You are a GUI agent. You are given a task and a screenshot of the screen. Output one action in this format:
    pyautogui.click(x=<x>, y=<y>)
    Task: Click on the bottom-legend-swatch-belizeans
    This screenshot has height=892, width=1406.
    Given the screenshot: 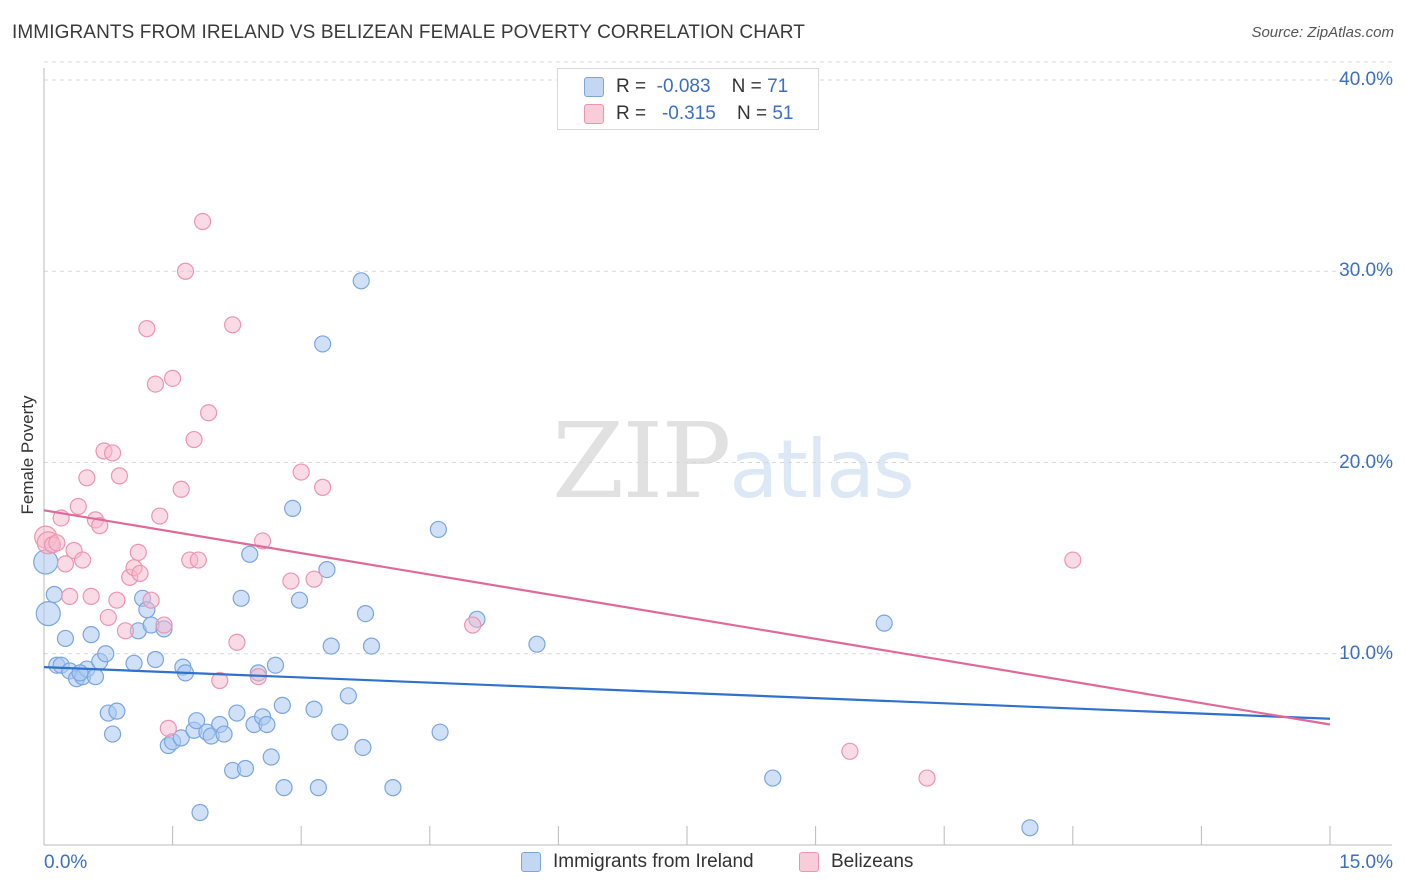 What is the action you would take?
    pyautogui.click(x=809, y=862)
    